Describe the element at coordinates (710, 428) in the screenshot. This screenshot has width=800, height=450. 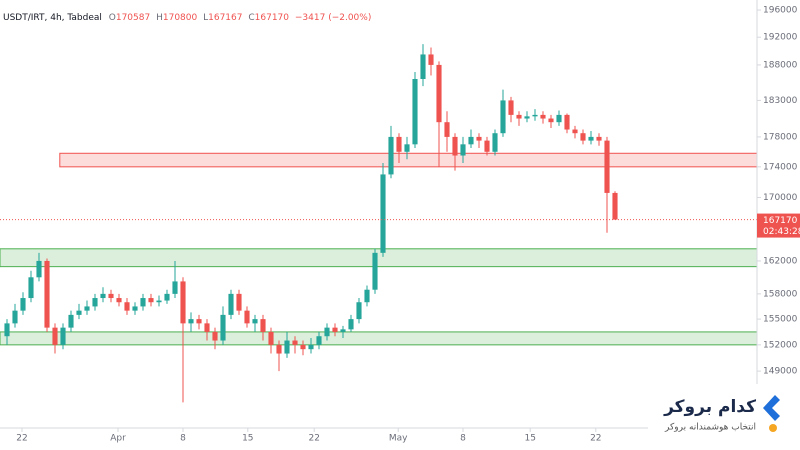
I see `logo-subtitle: انتخاب هوشمندانه بروکر` at that location.